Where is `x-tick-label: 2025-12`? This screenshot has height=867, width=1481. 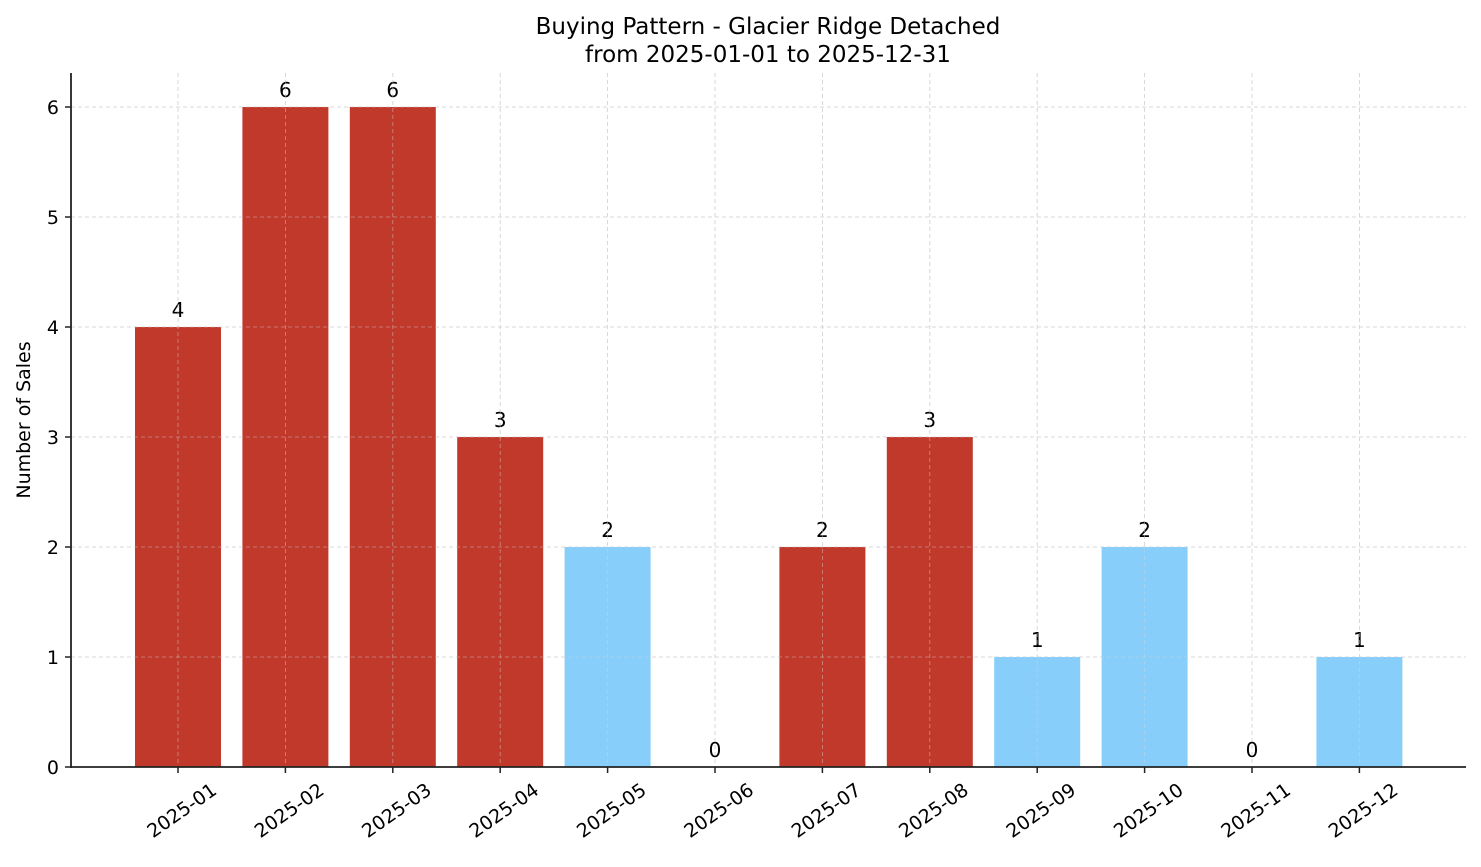 x-tick-label: 2025-12 is located at coordinates (1364, 811).